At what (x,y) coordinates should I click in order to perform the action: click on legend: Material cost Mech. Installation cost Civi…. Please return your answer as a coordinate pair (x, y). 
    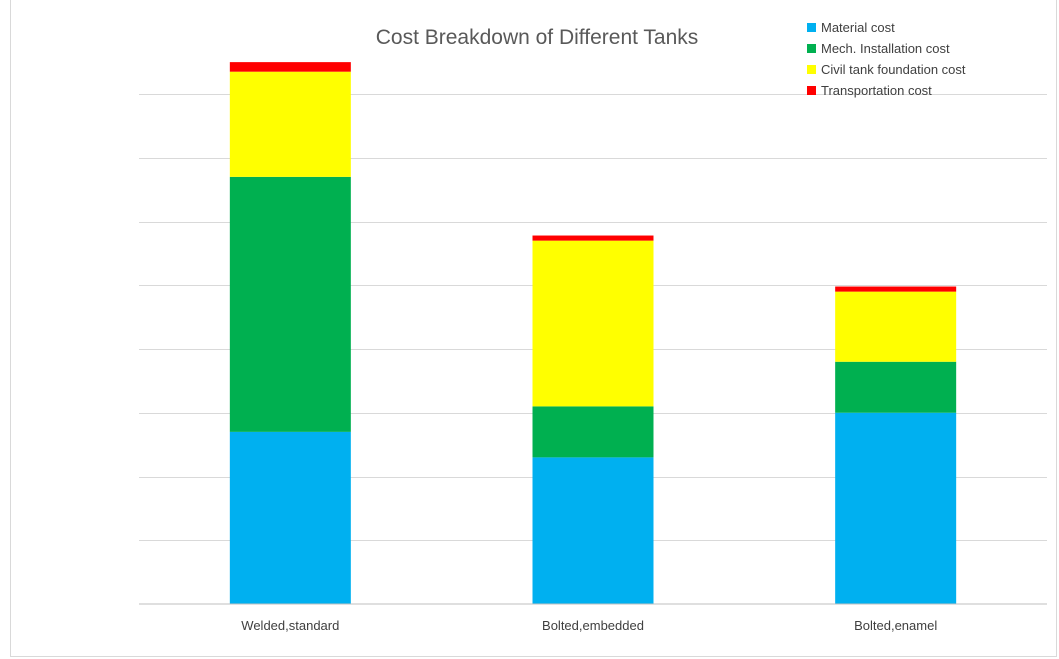
    Looking at the image, I should click on (886, 59).